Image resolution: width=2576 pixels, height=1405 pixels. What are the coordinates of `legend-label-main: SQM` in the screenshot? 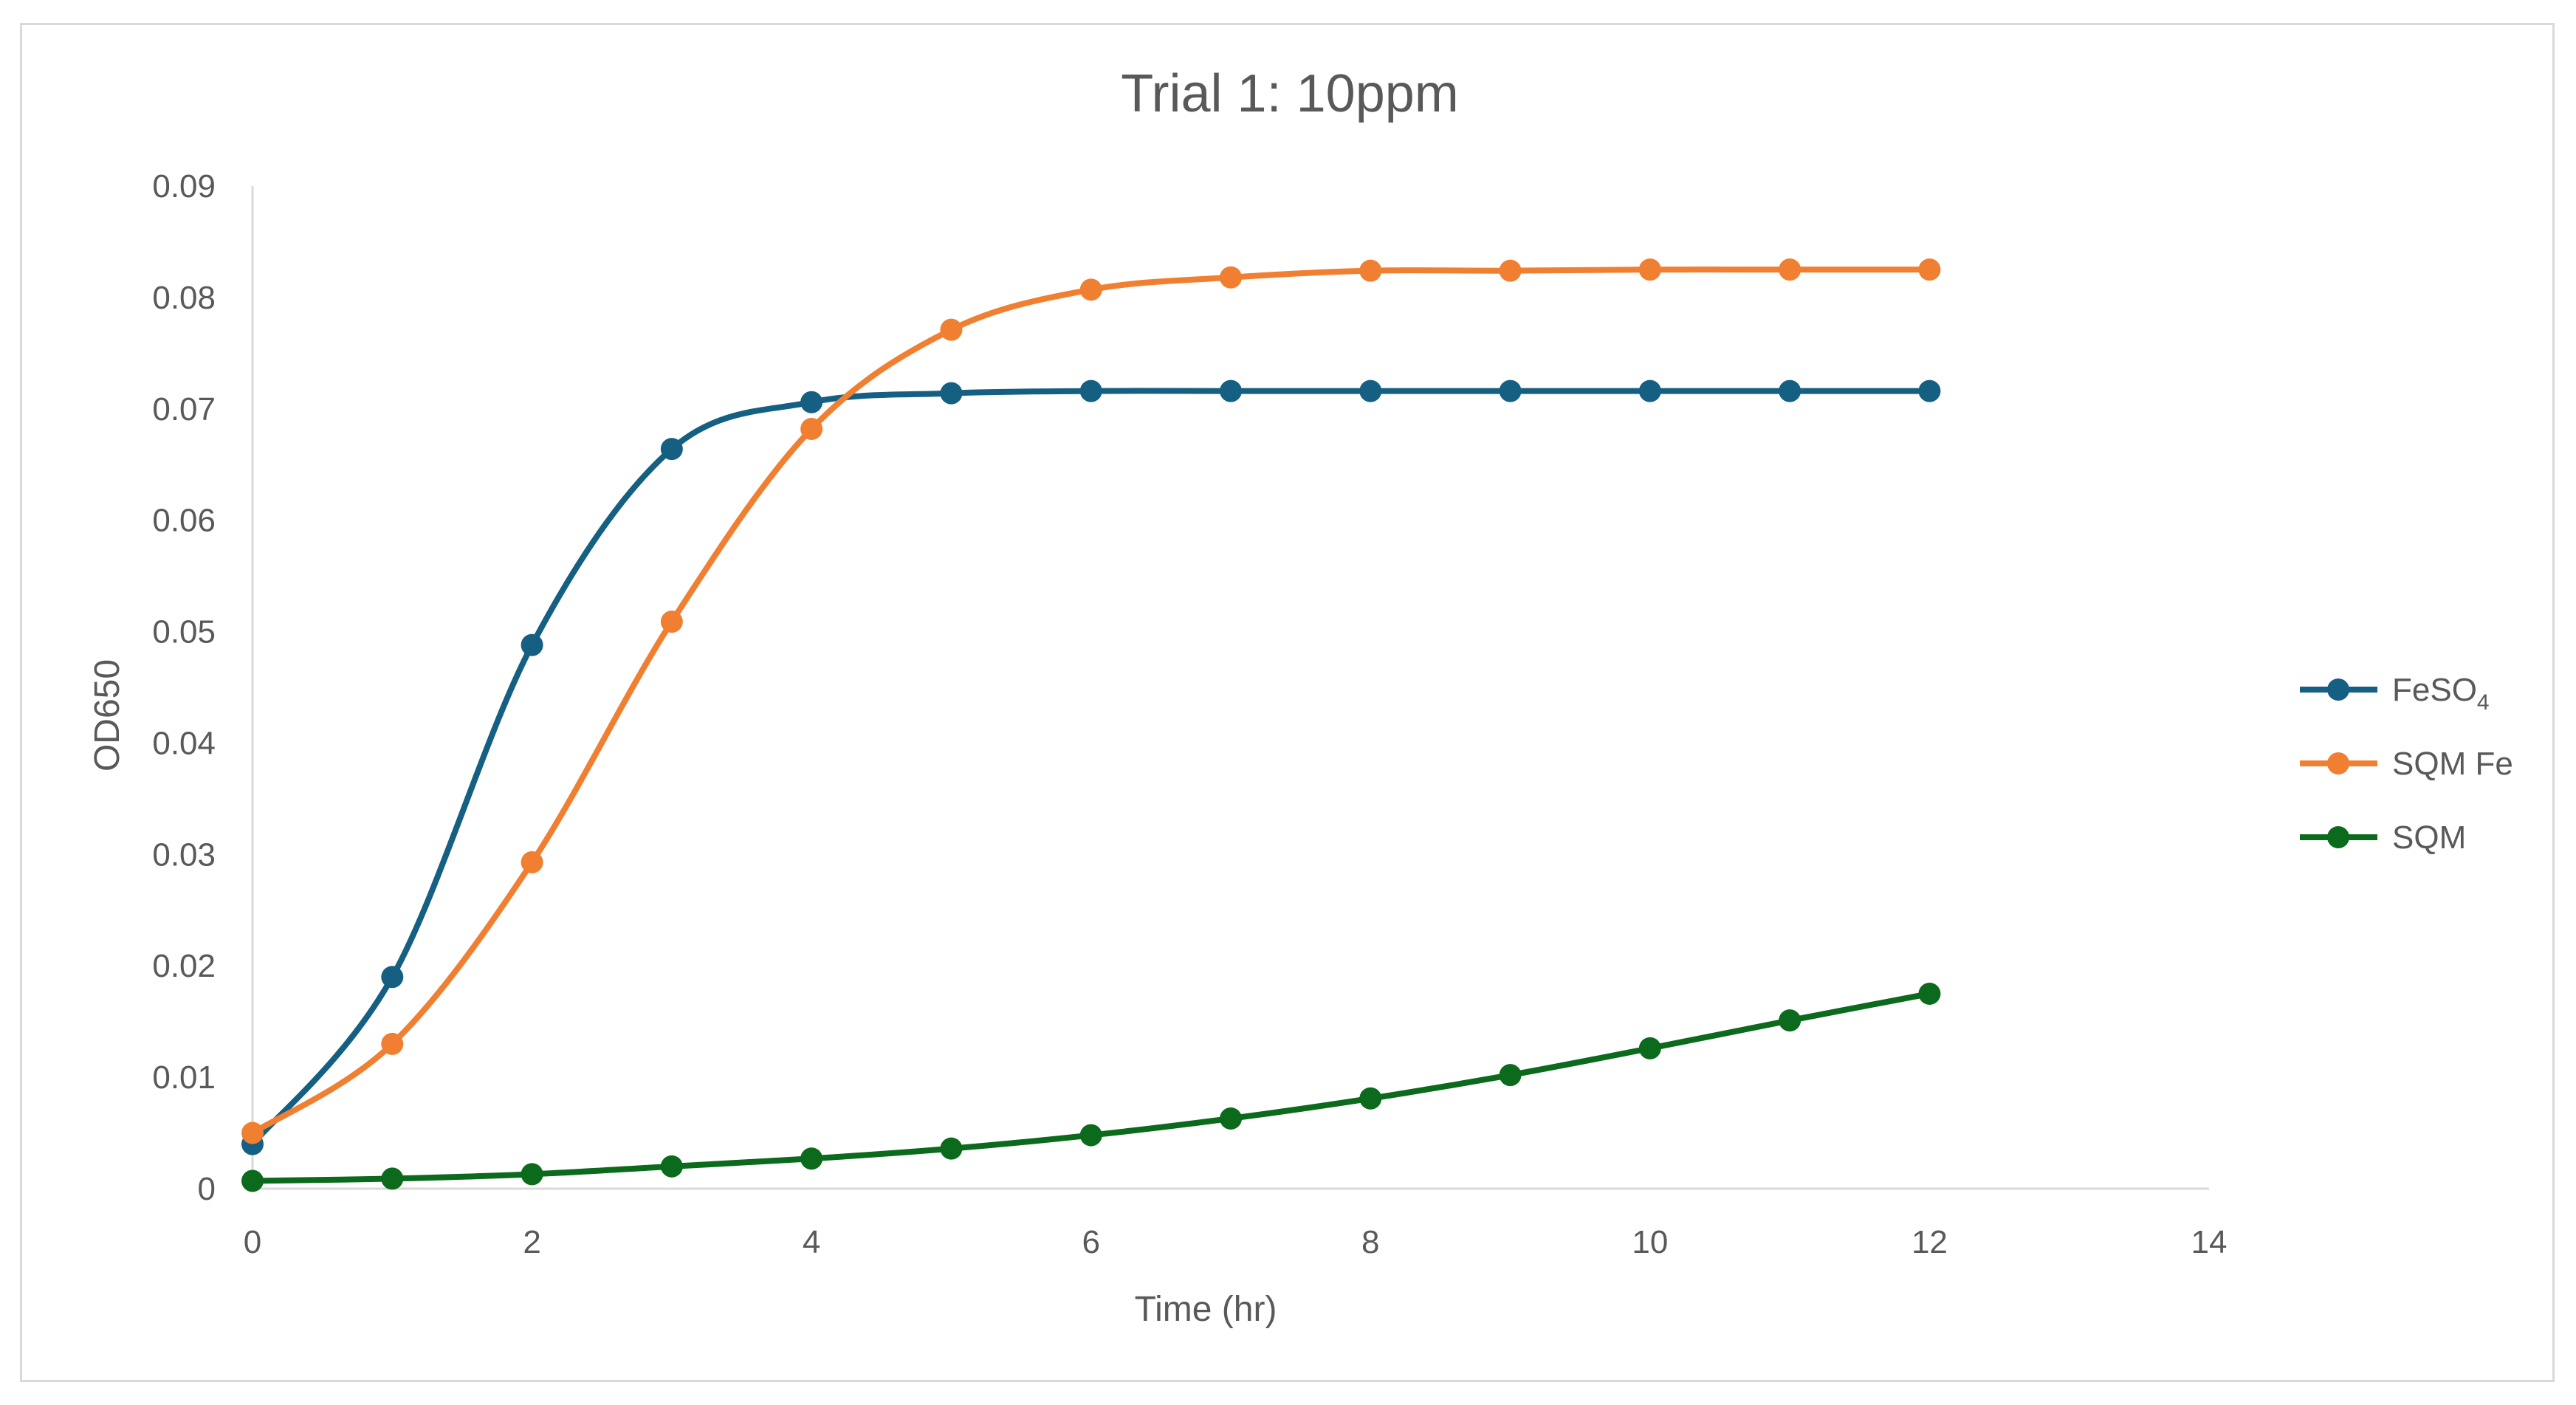 It's located at (2429, 838).